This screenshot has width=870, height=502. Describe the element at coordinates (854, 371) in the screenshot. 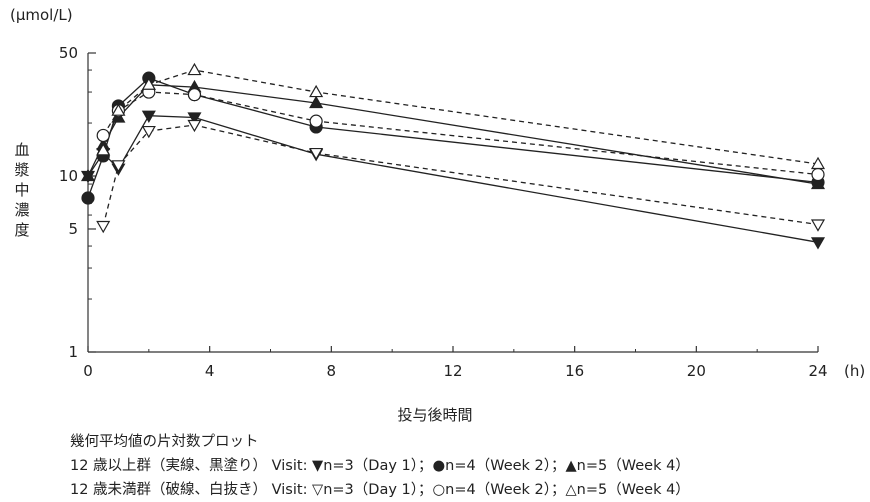

I see `x-unit-label: (h)` at that location.